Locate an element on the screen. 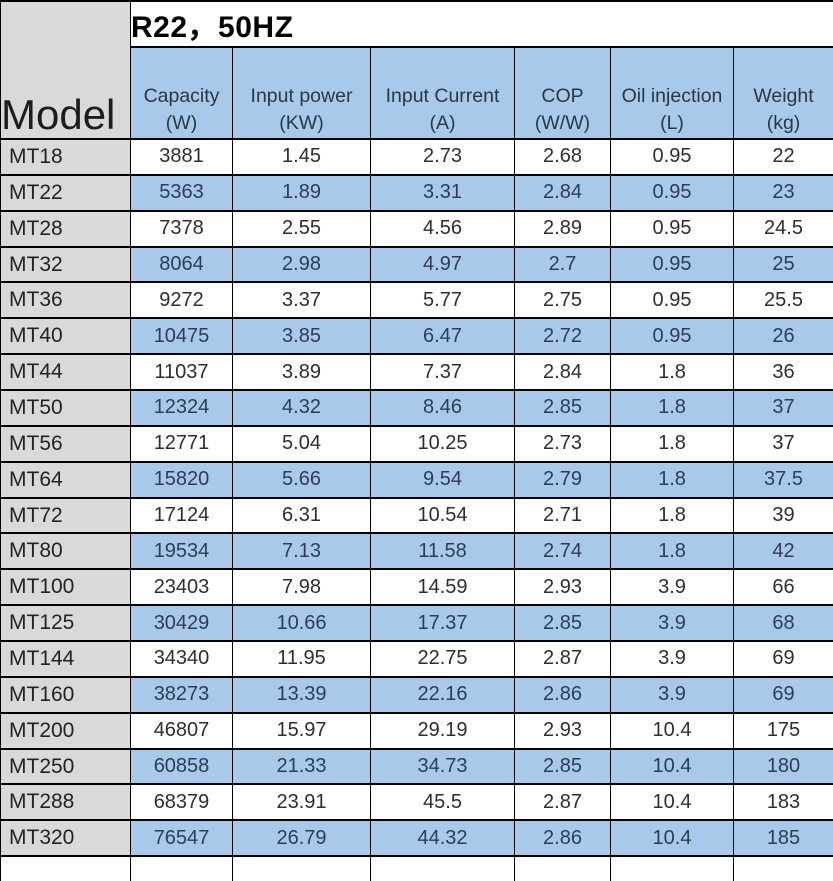  input-current-cell: 29.19 is located at coordinates (442, 730).